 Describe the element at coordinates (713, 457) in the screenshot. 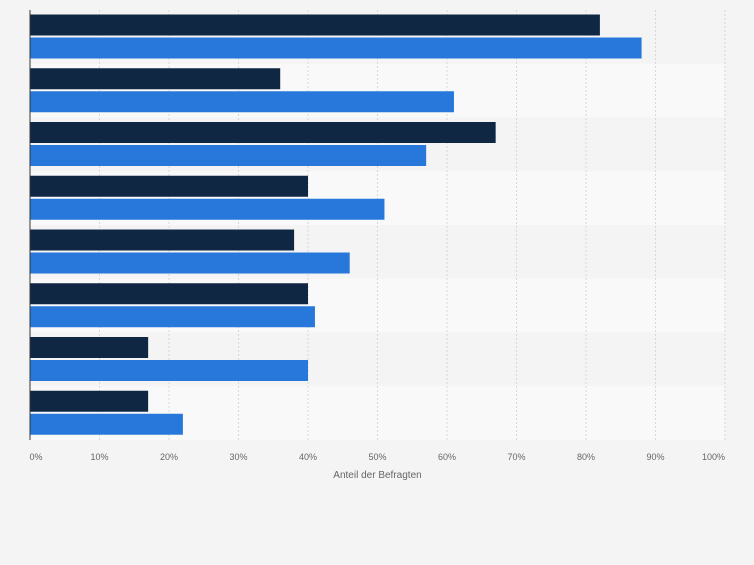

I see `x-tick-label: 100%` at that location.